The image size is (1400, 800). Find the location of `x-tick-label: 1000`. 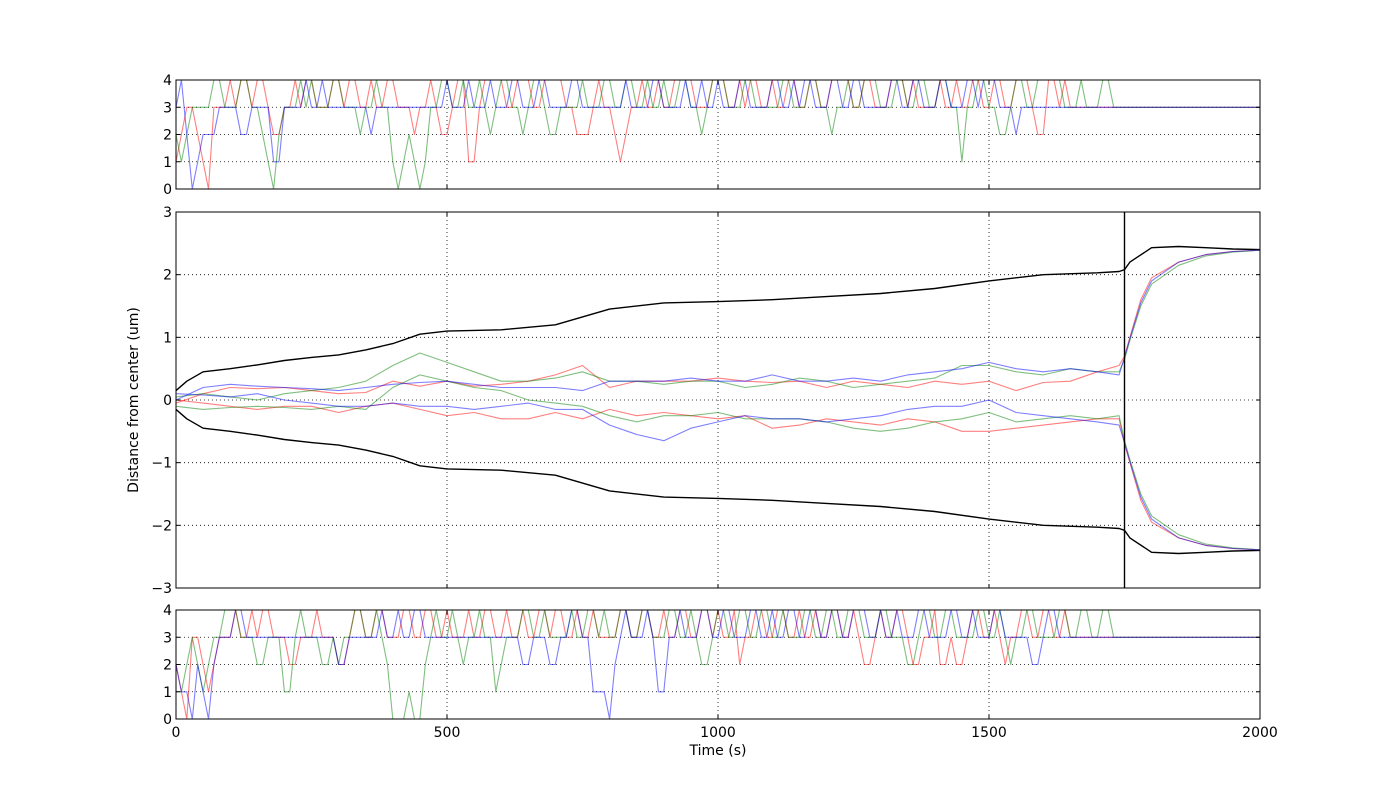

x-tick-label: 1000 is located at coordinates (718, 733).